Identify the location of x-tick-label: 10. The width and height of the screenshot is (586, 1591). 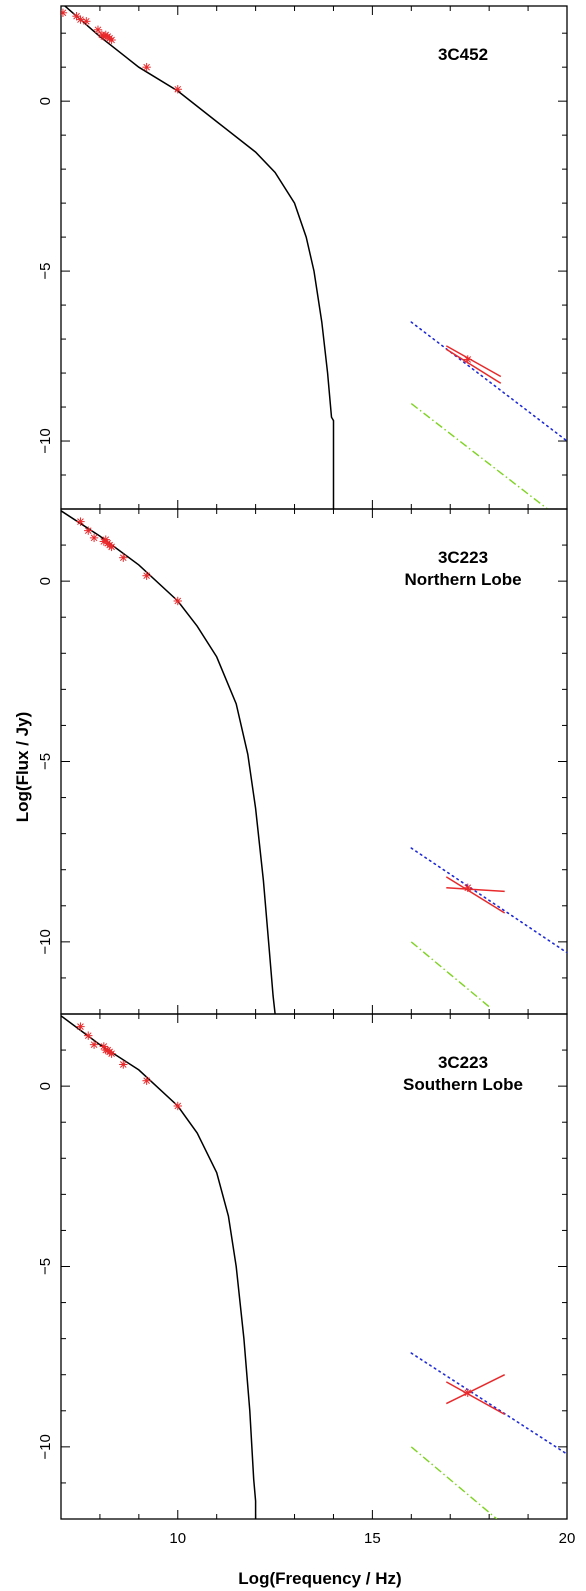
(177, 1538).